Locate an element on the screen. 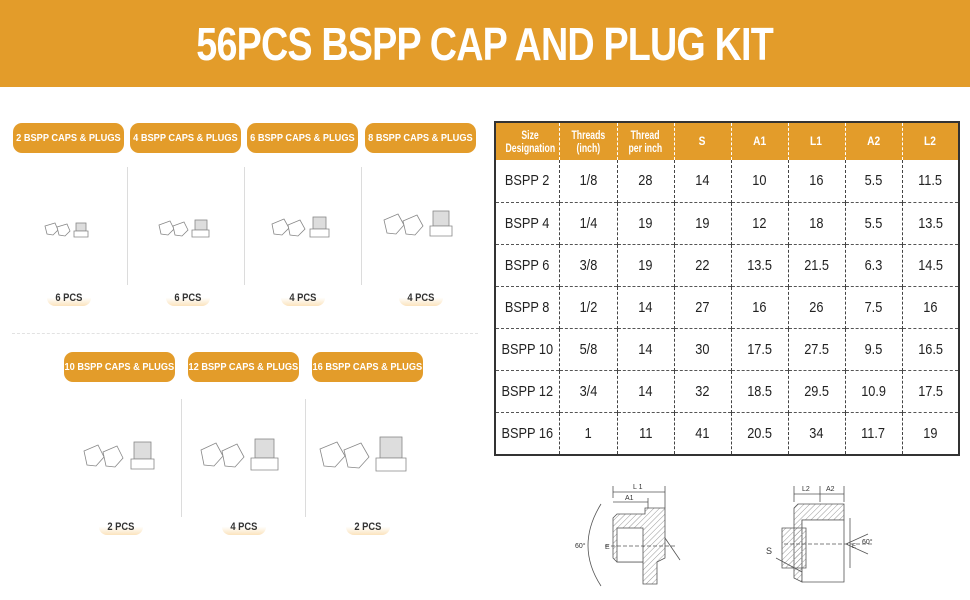 The image size is (970, 600). cap-dimension-diagram: L2 A2 60° S E is located at coordinates (819, 534).